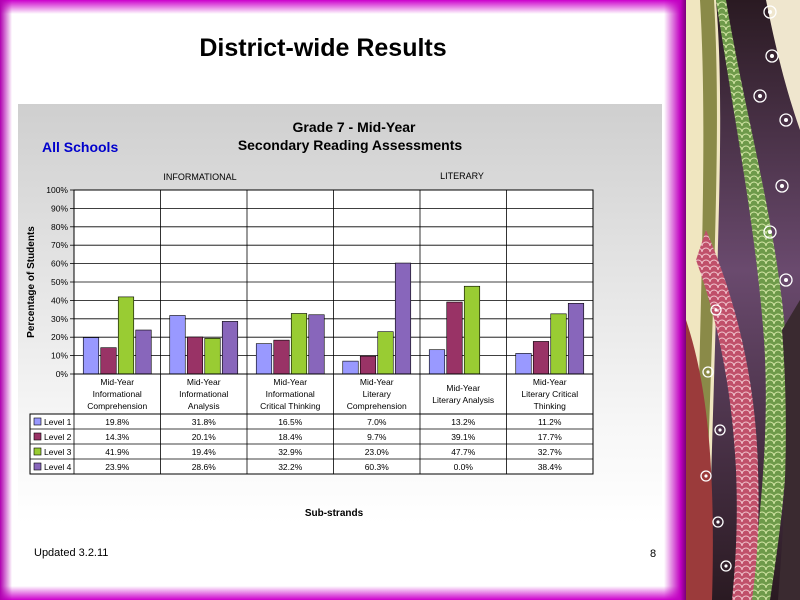 This screenshot has width=800, height=600. Describe the element at coordinates (80, 147) in the screenshot. I see `corner-label: All Schools` at that location.